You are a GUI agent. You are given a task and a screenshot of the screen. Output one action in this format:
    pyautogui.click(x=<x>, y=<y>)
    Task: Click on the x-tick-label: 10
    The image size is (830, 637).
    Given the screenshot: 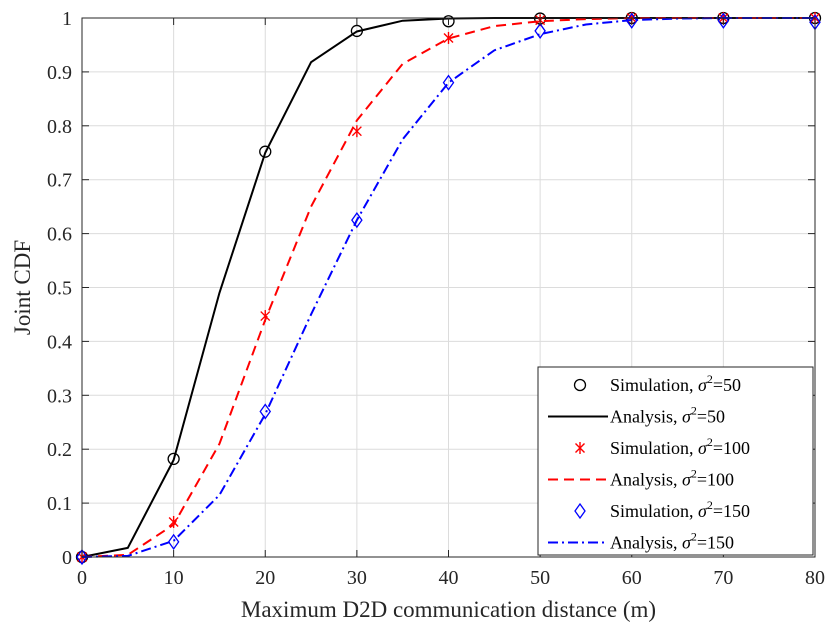 What is the action you would take?
    pyautogui.click(x=174, y=578)
    